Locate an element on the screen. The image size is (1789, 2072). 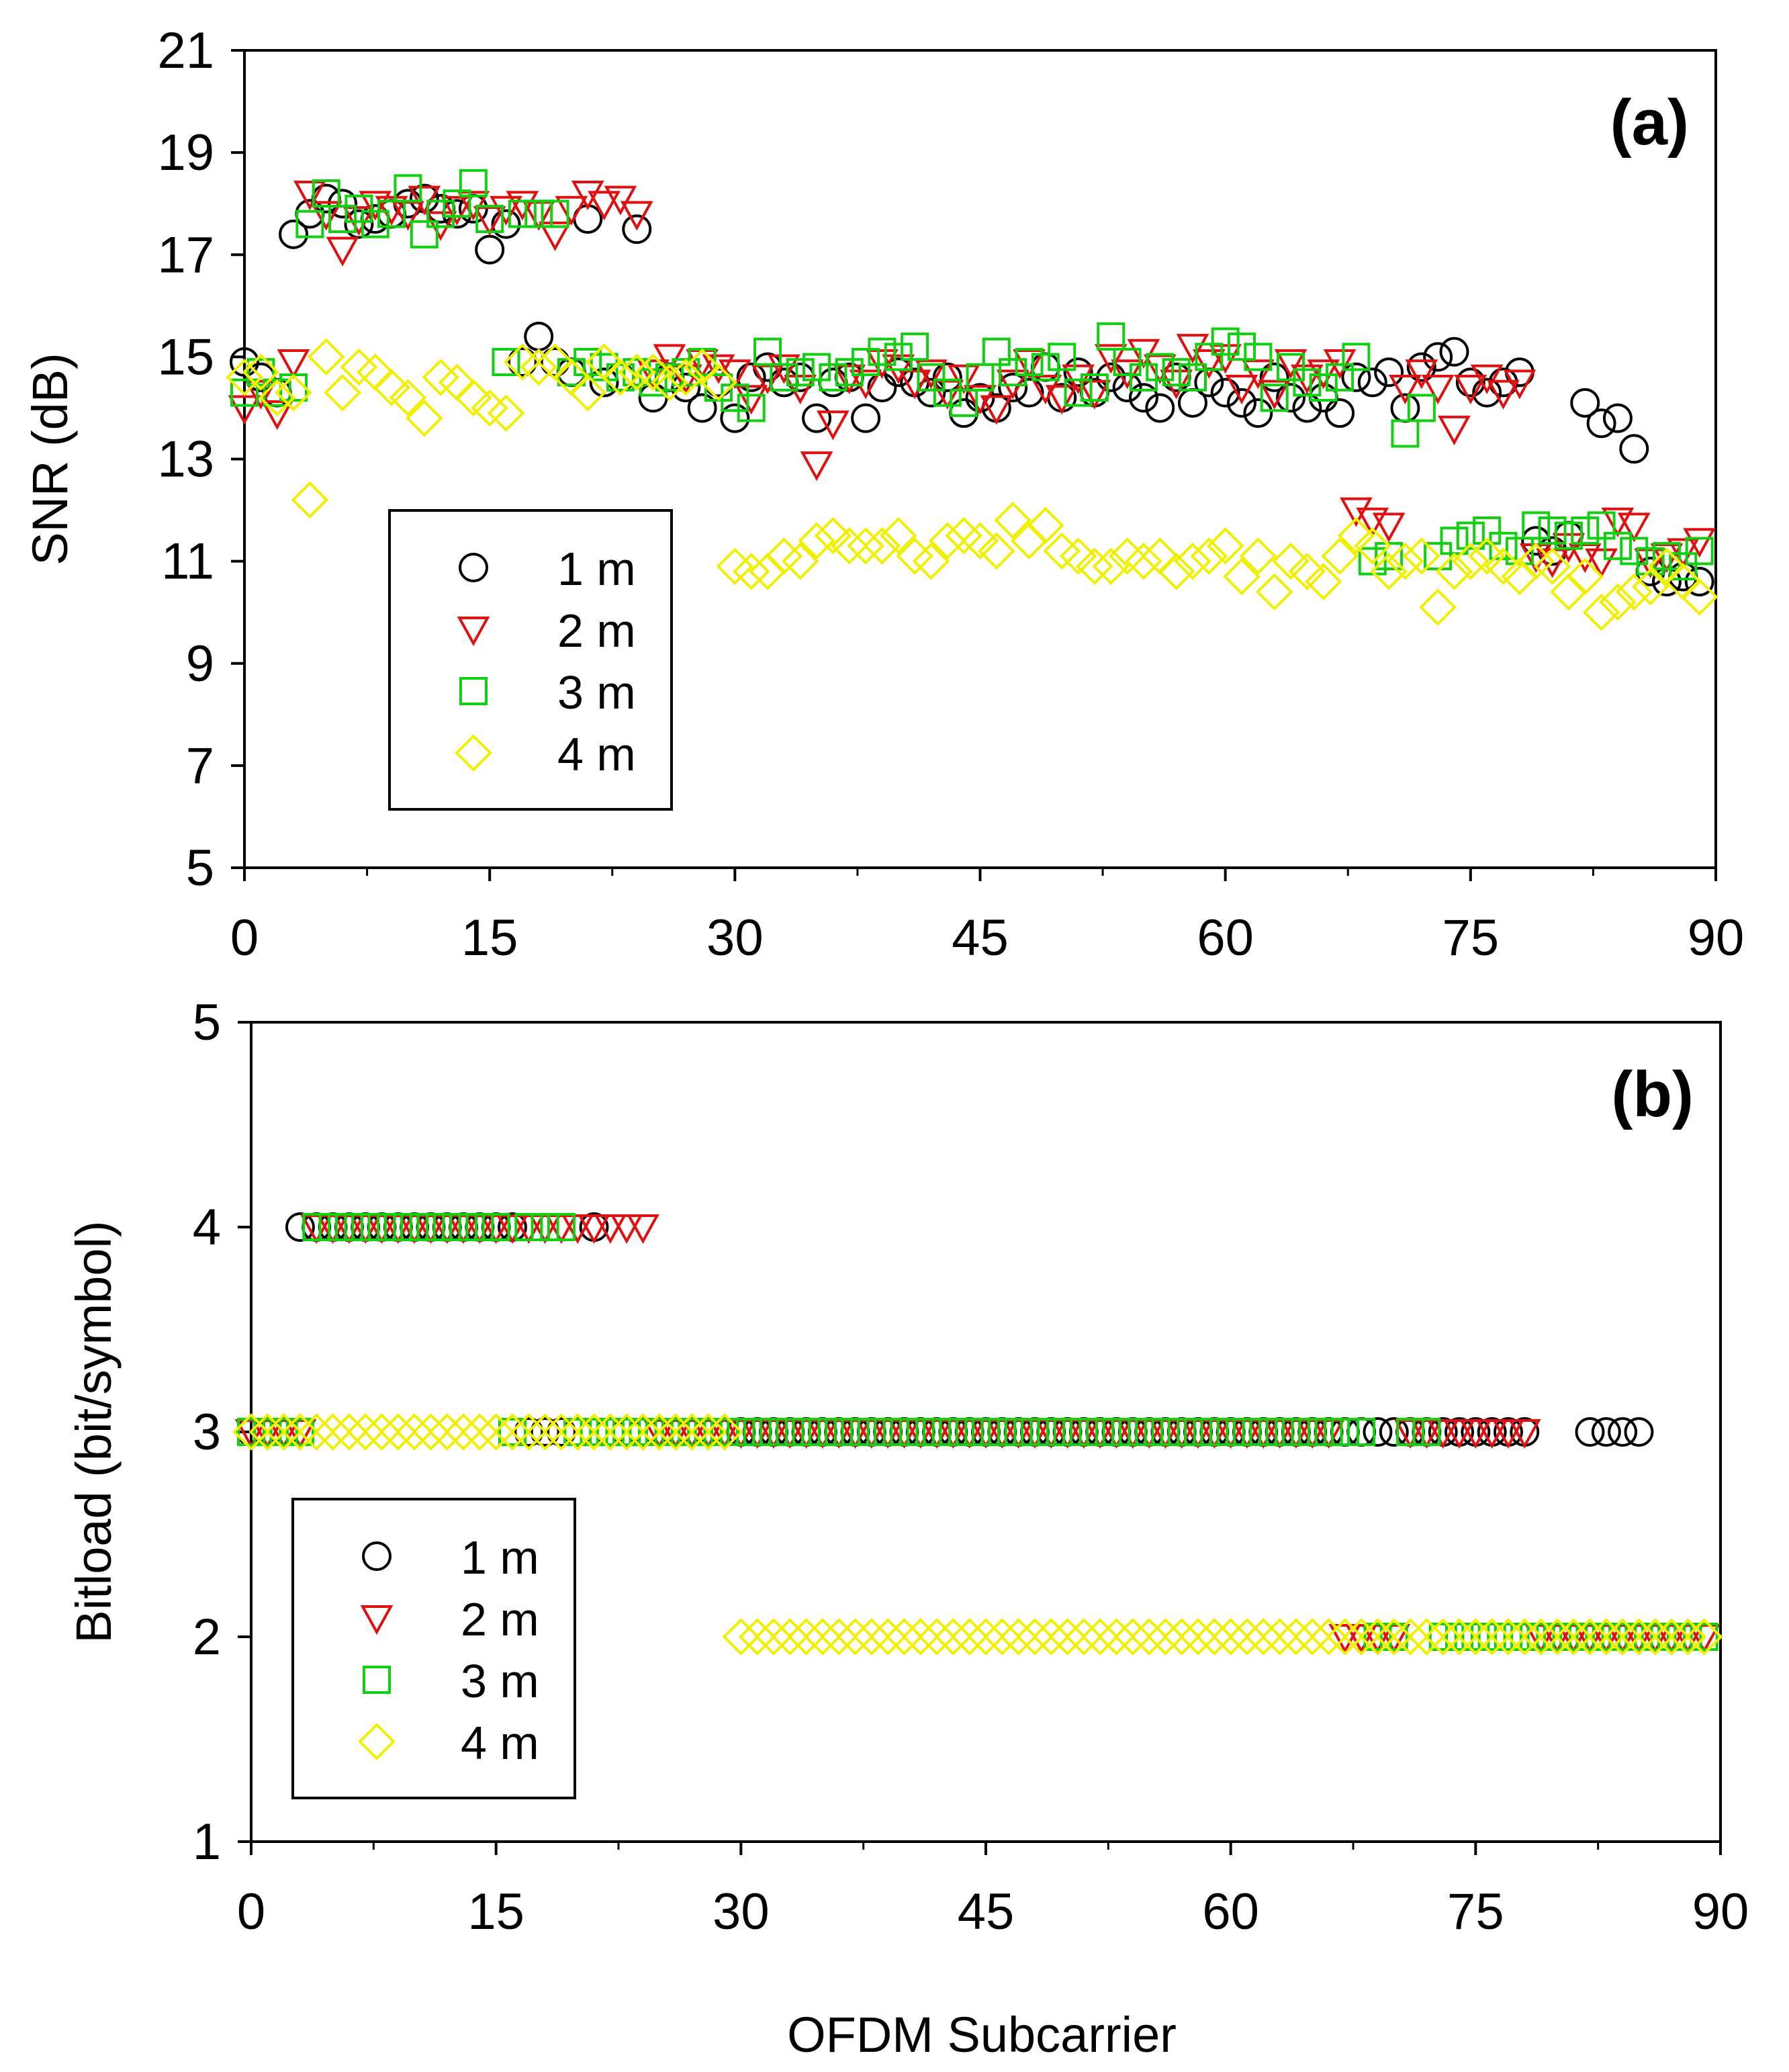
panel-b-legend-box is located at coordinates (433, 1648).